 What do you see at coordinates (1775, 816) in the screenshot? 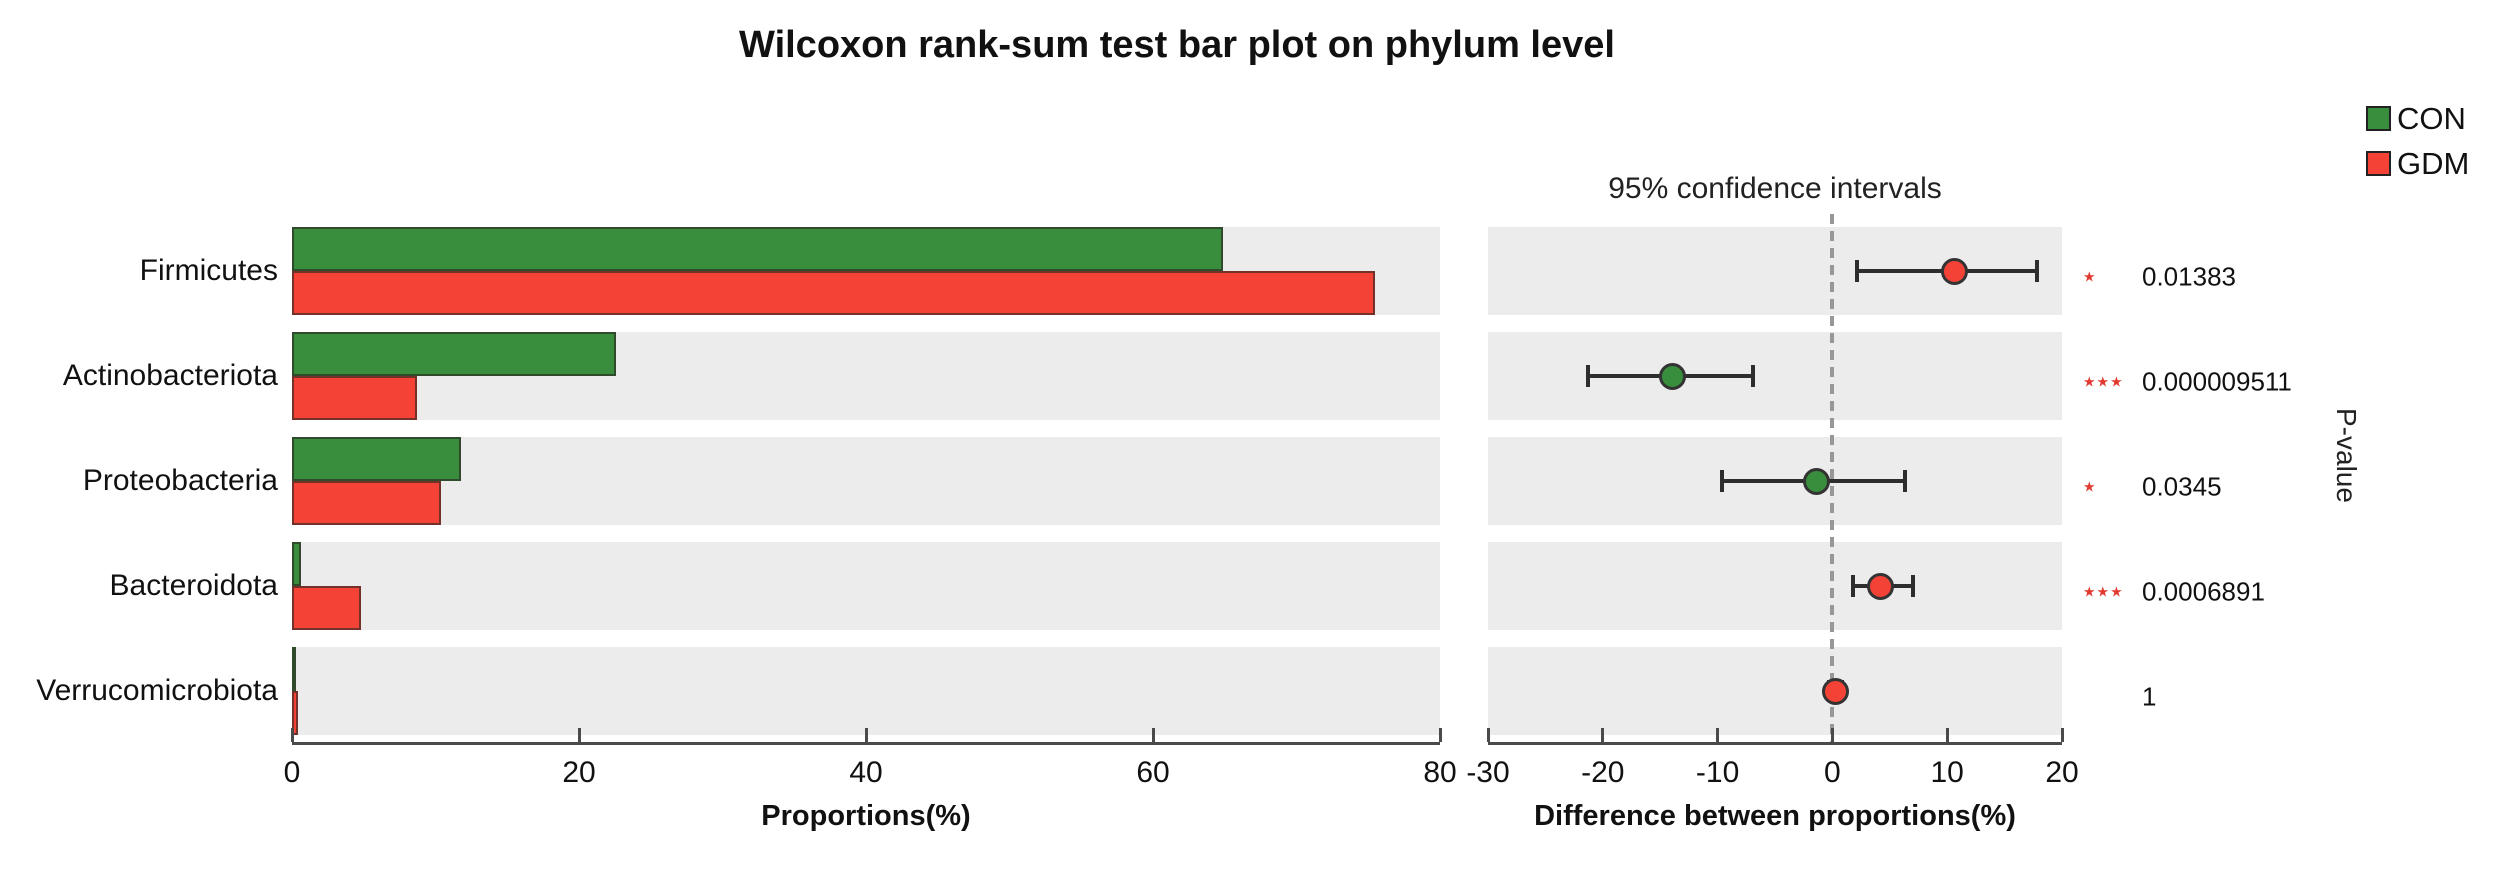
I see `difference-axis-label: Difference between proportions(%)` at bounding box center [1775, 816].